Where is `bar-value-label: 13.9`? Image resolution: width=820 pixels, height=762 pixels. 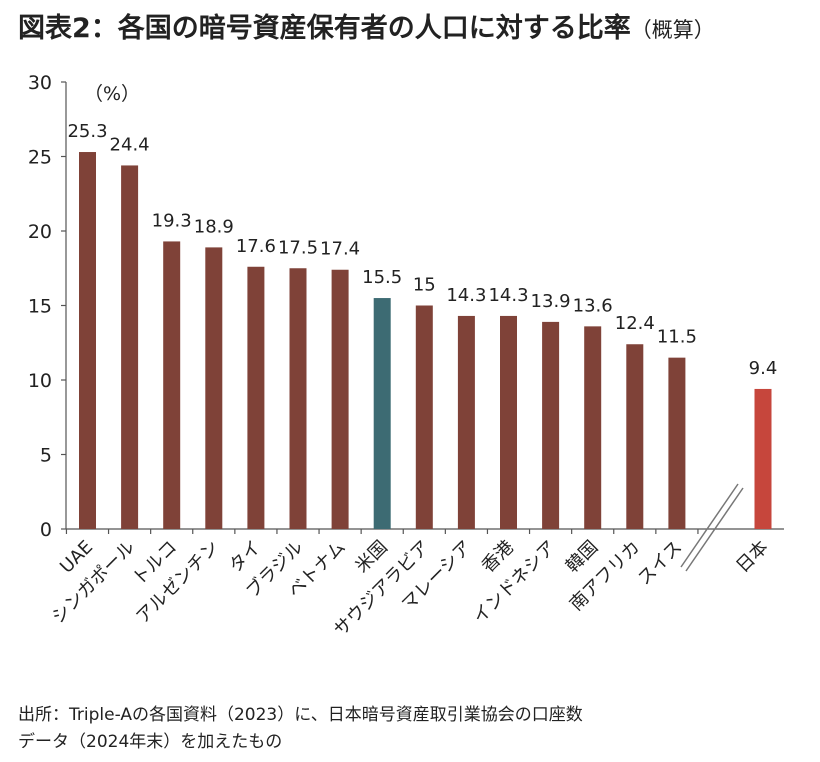 bar-value-label: 13.9 is located at coordinates (551, 301).